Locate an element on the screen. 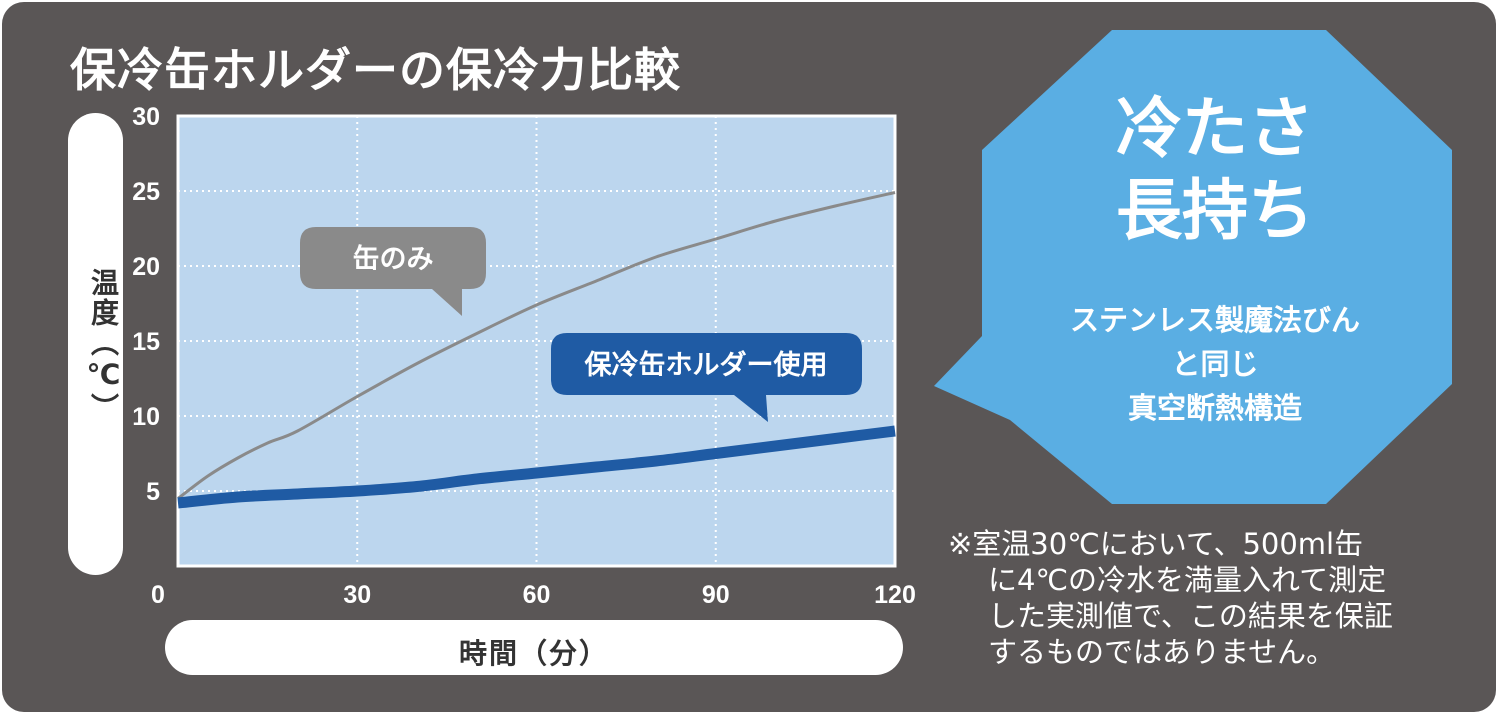 The height and width of the screenshot is (716, 1500). callout-can-only: 缶のみ is located at coordinates (393, 271).